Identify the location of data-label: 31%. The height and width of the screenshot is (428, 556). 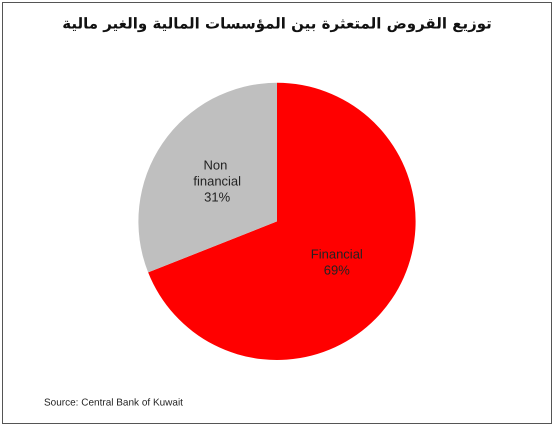
(217, 196).